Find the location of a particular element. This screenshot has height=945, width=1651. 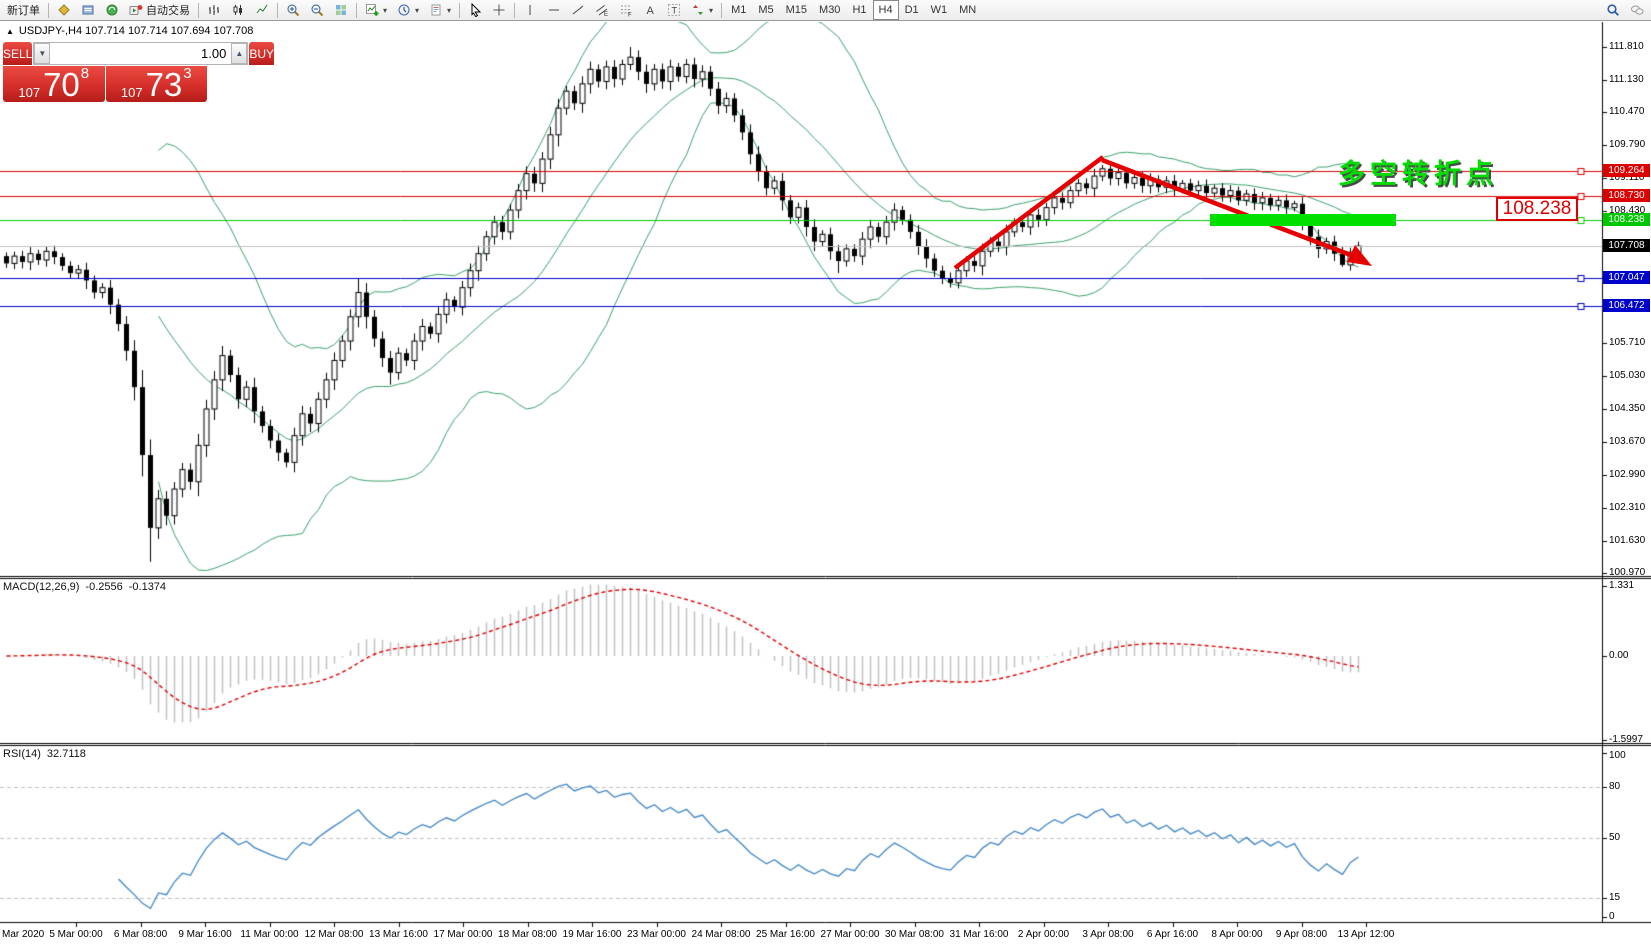

zoom-in-button is located at coordinates (293, 10).